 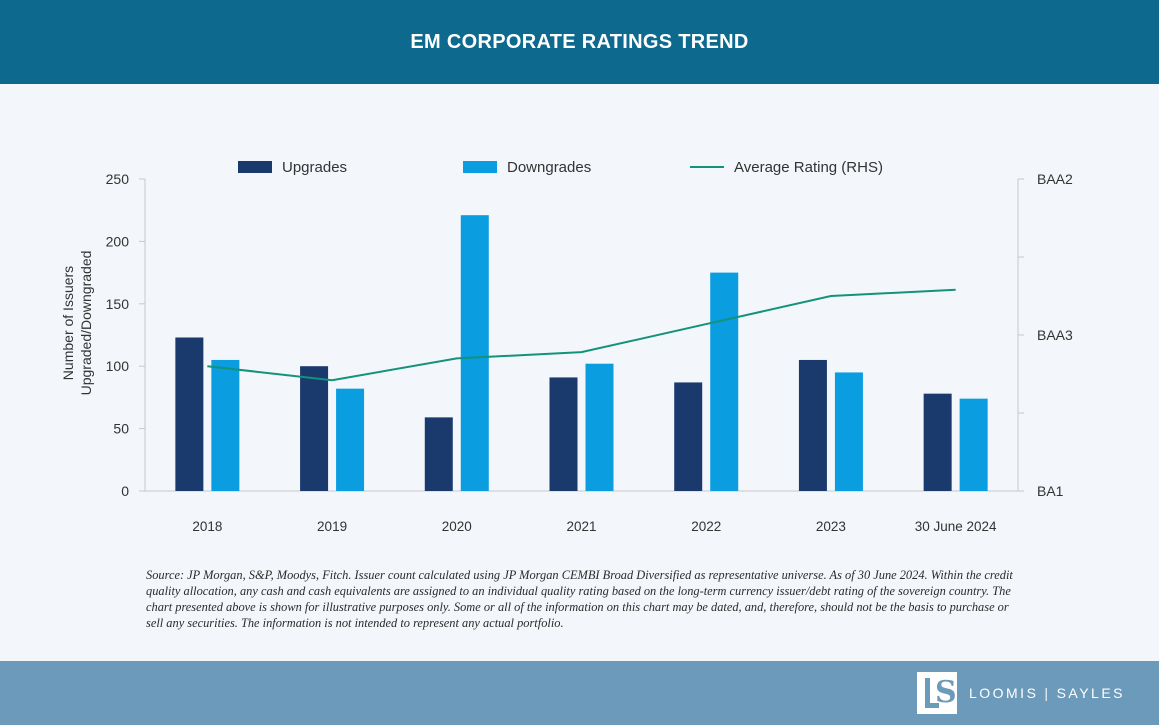 I want to click on y-tick-label: 150, so click(x=118, y=304).